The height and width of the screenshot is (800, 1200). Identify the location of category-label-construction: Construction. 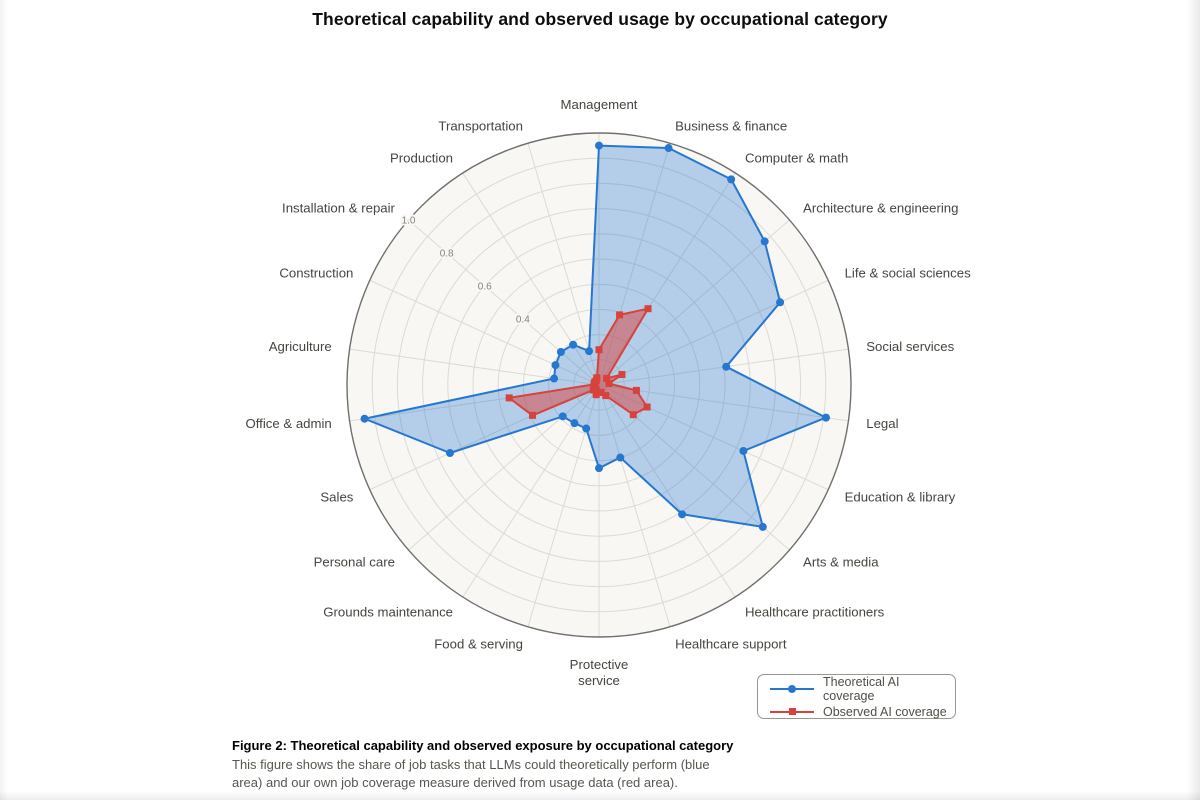
(316, 272).